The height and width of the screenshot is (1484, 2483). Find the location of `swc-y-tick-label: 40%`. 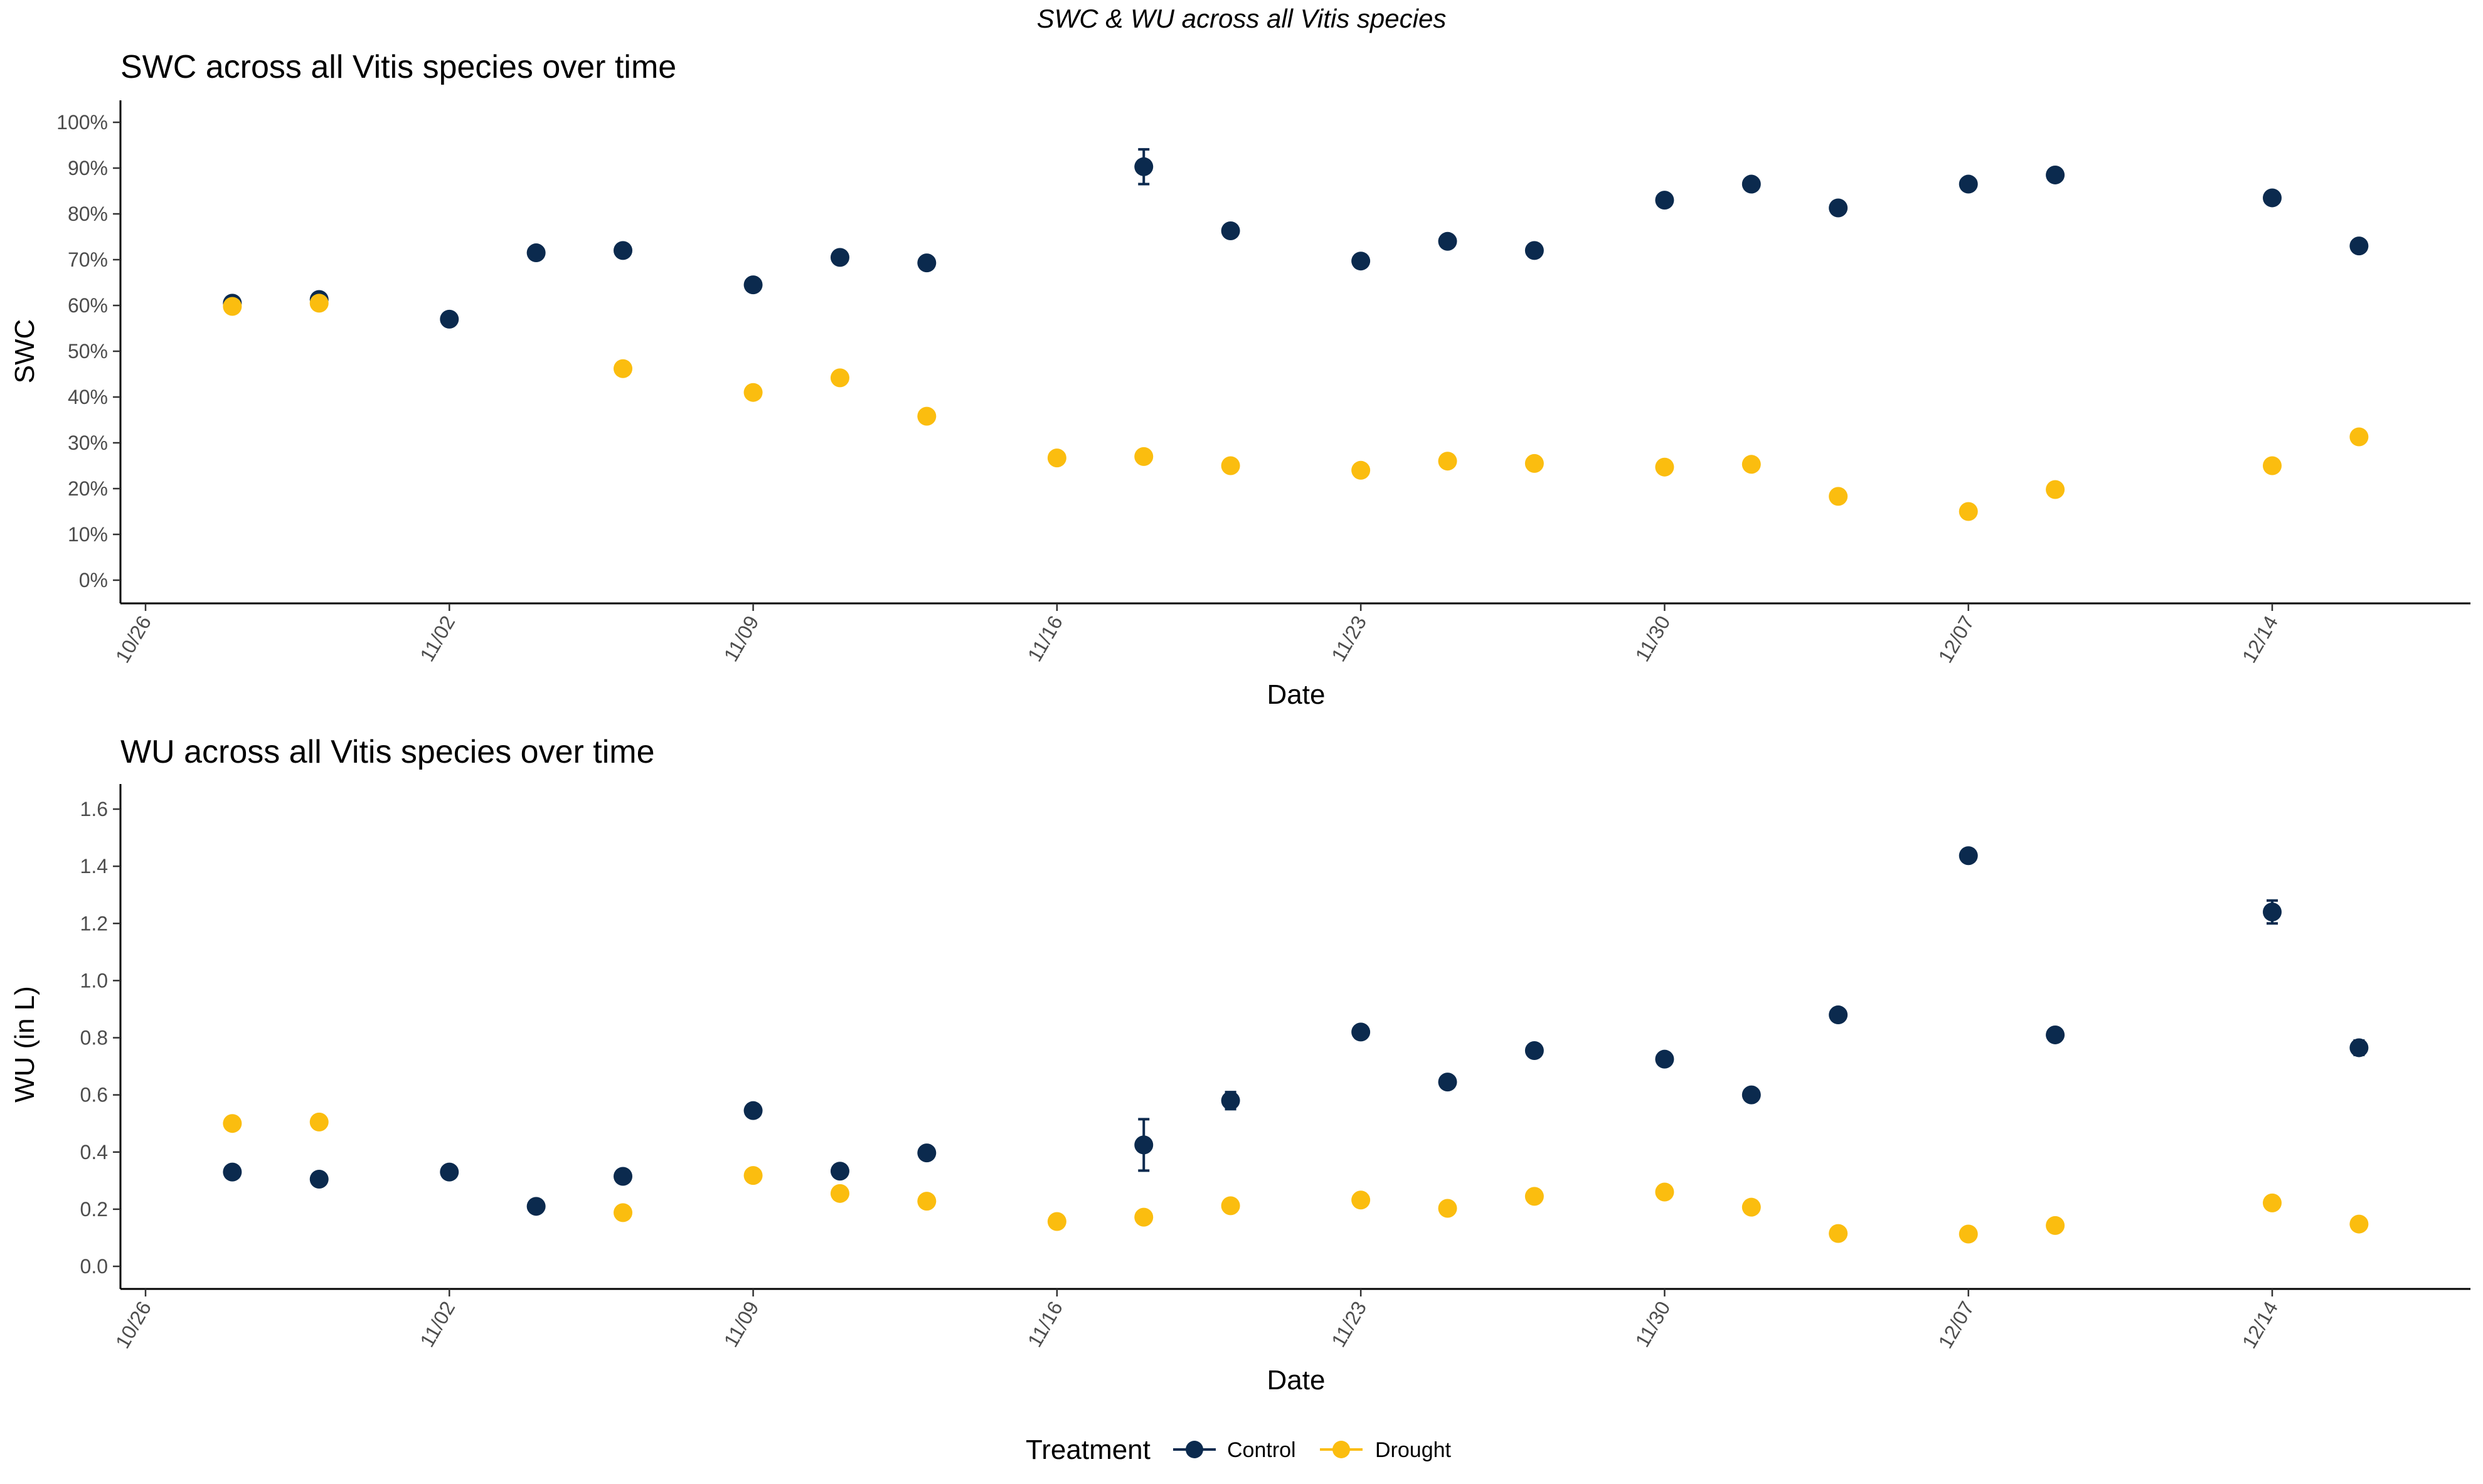

swc-y-tick-label: 40% is located at coordinates (88, 397).